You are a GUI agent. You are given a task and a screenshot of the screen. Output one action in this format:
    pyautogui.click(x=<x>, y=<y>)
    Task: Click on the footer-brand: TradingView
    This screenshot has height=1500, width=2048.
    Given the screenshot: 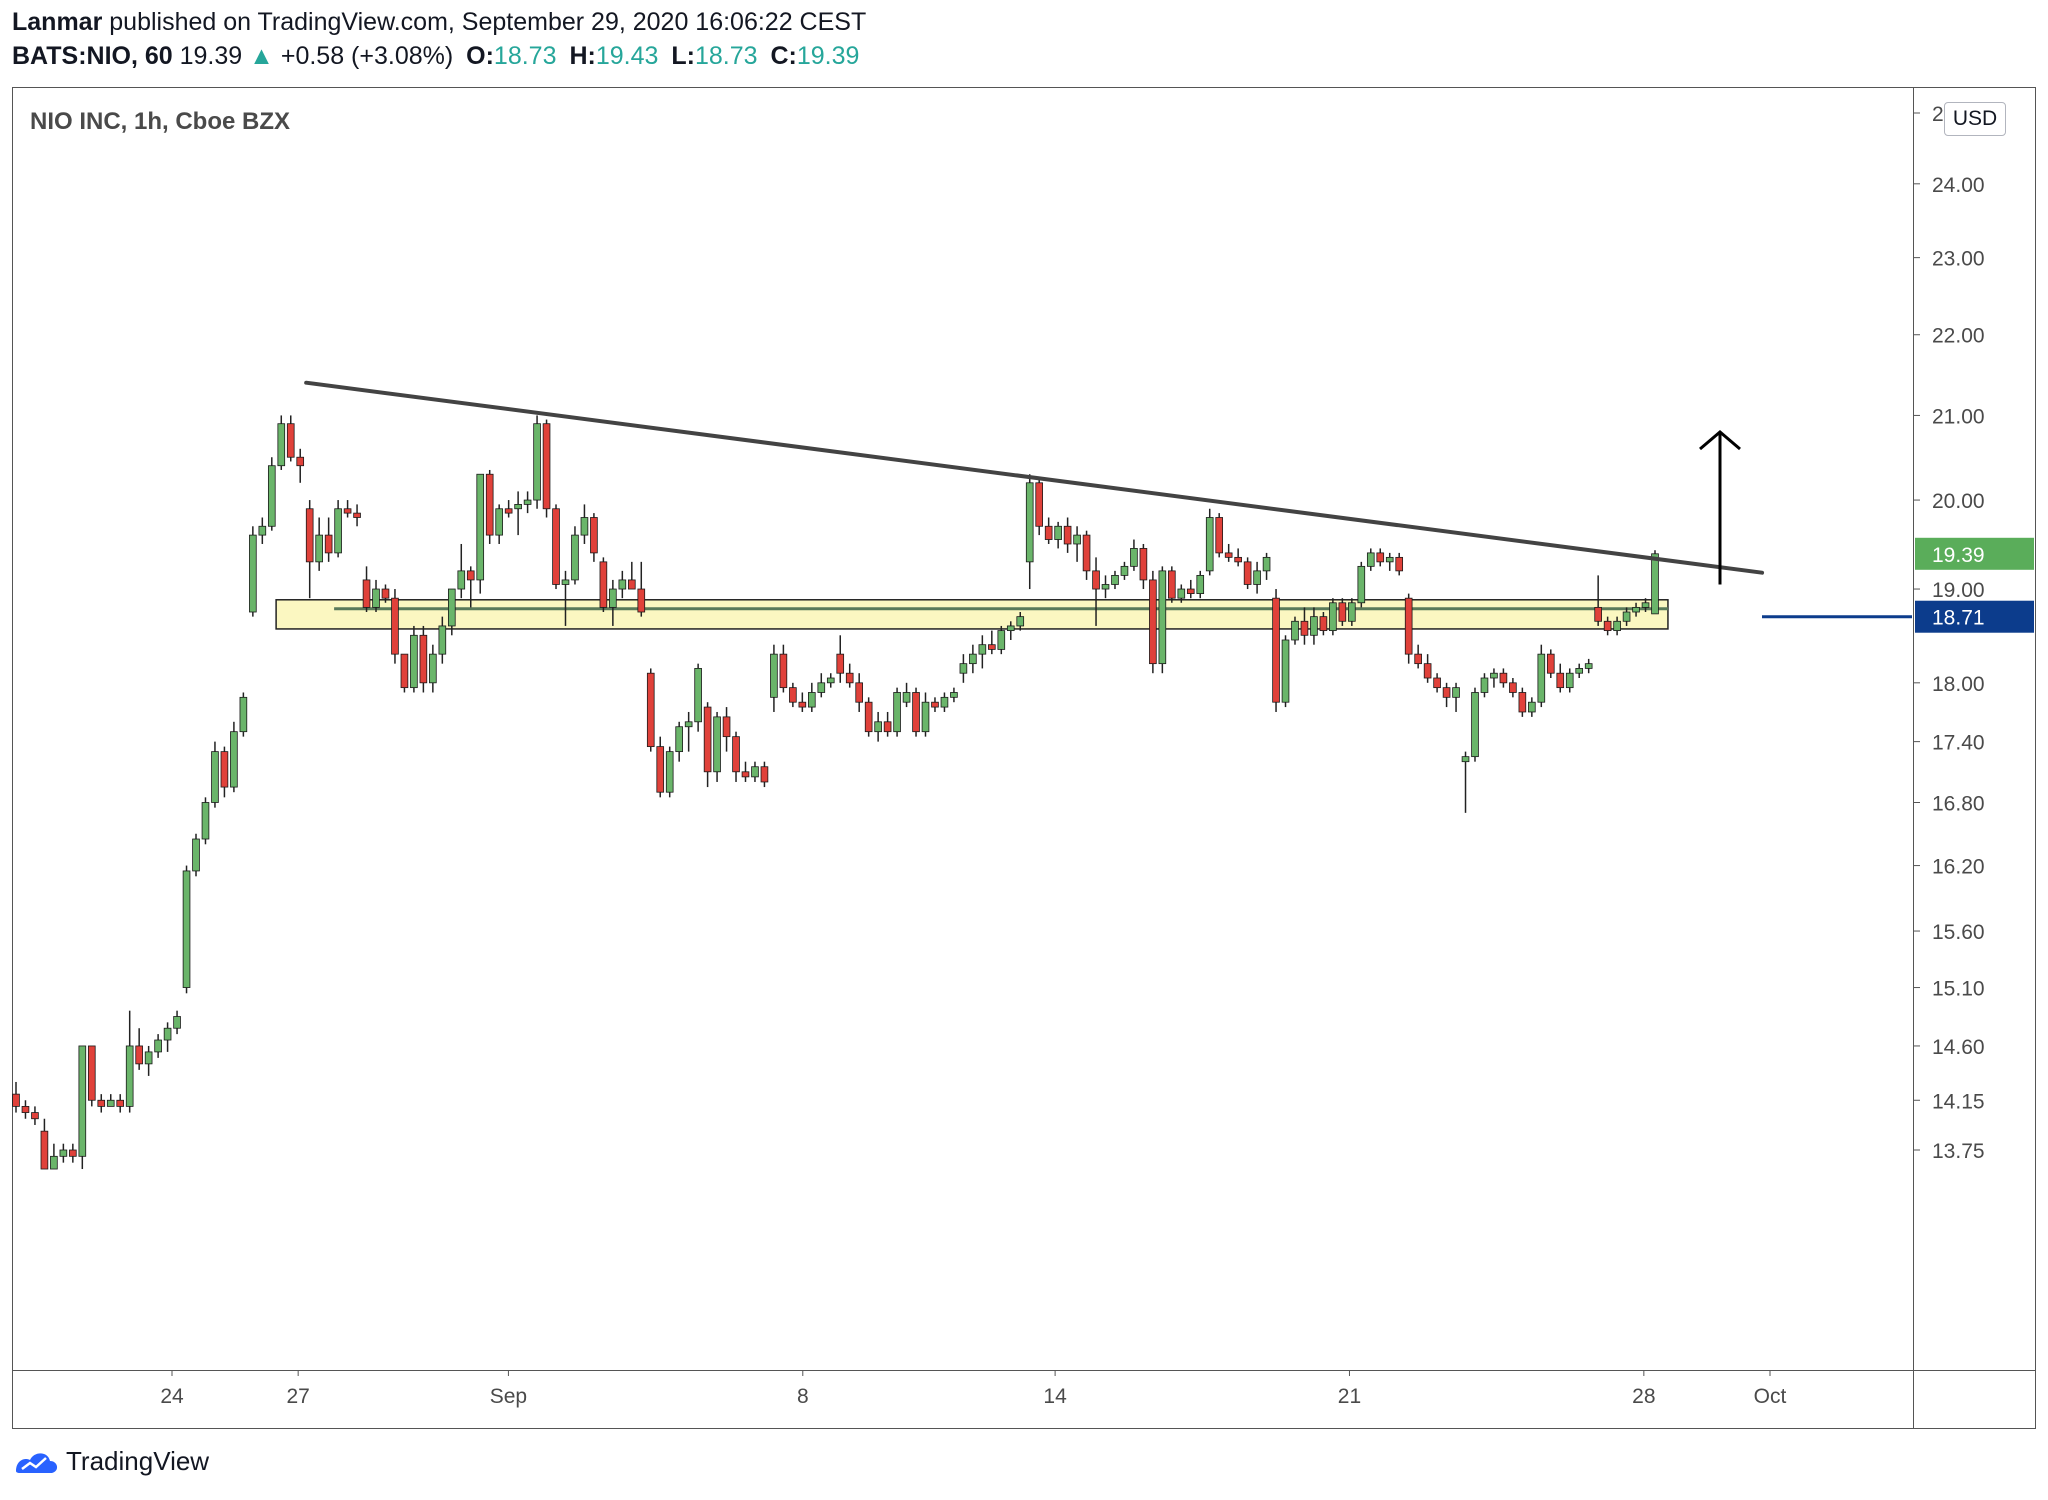 What is the action you would take?
    pyautogui.click(x=111, y=1461)
    